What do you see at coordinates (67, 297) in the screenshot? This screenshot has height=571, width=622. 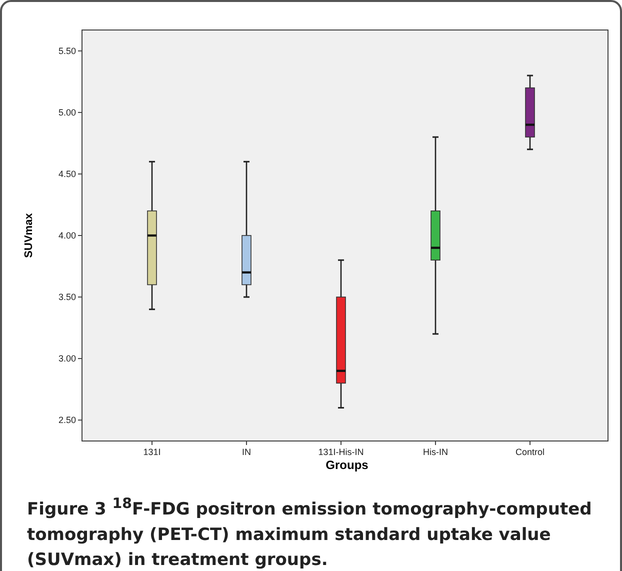 I see `y-tick-label: 3.50` at bounding box center [67, 297].